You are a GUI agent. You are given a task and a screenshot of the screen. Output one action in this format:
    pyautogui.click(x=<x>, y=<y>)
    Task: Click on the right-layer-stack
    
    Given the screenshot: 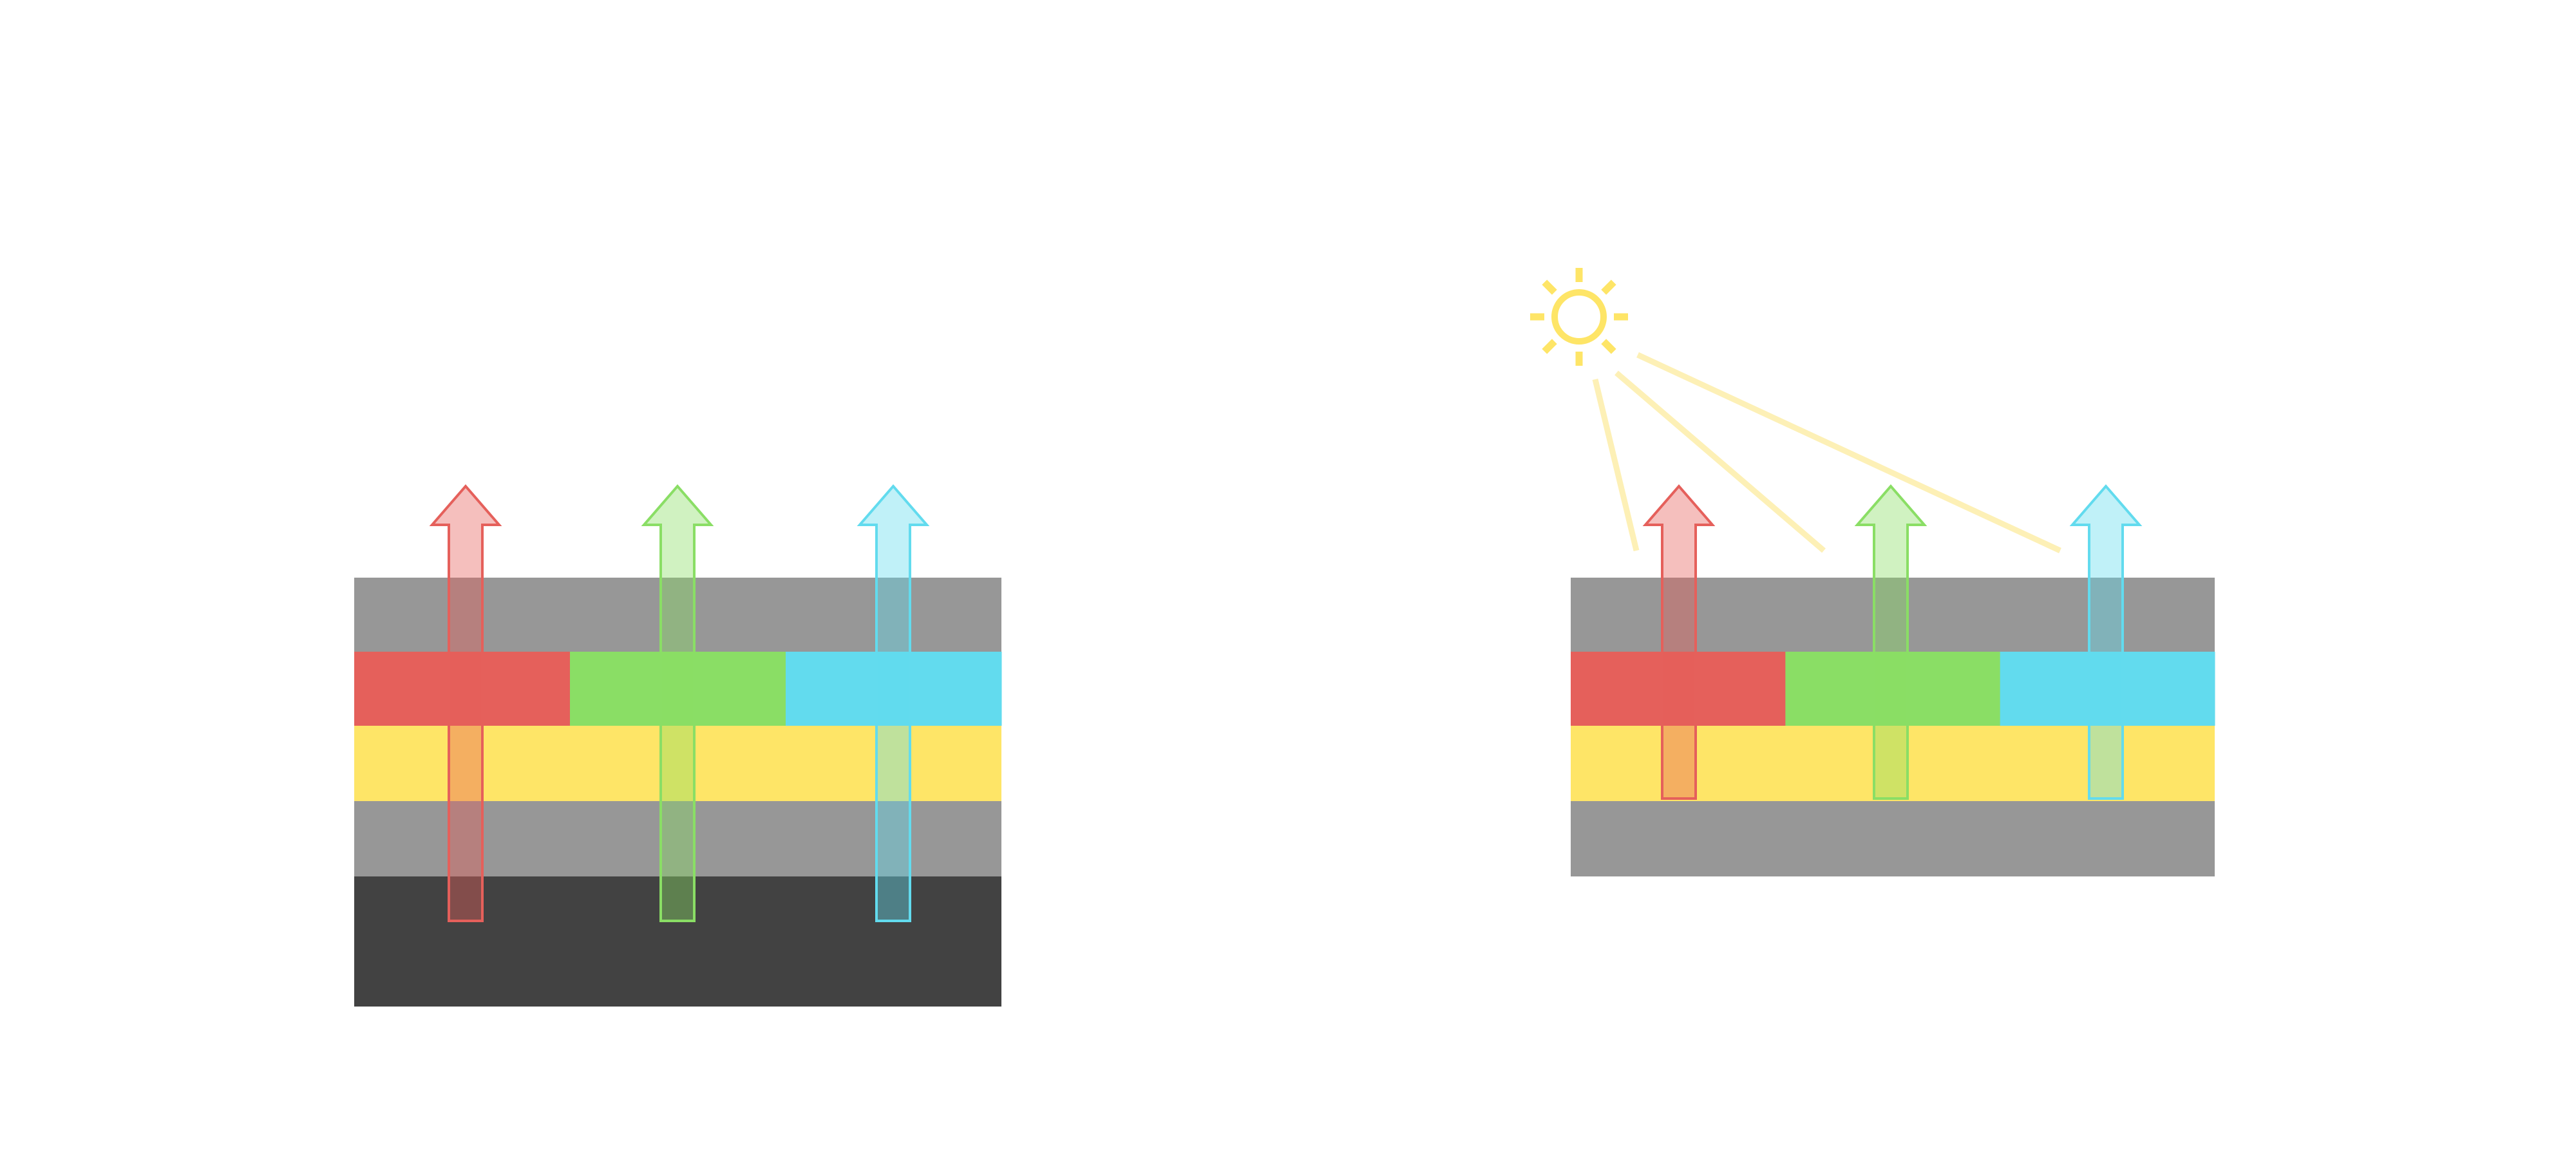 What is the action you would take?
    pyautogui.click(x=1893, y=680)
    